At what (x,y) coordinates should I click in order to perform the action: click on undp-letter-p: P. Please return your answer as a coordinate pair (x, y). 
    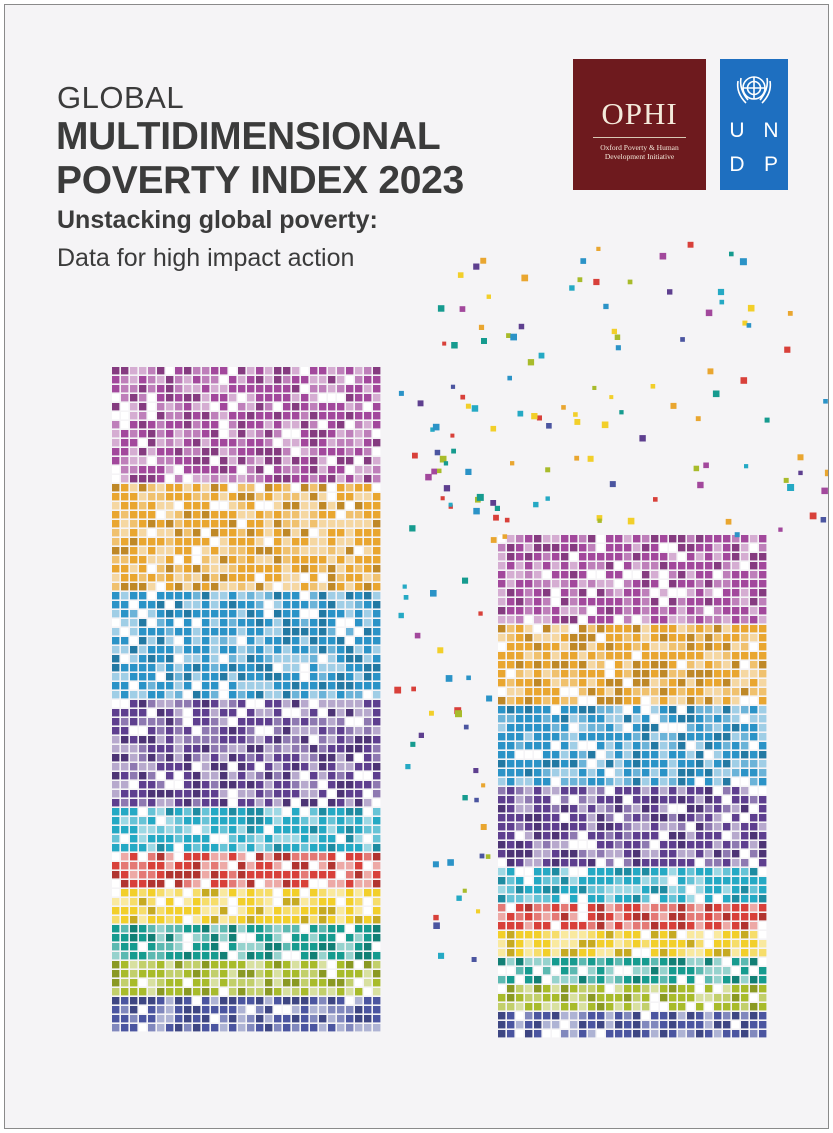
    Looking at the image, I should click on (770, 164).